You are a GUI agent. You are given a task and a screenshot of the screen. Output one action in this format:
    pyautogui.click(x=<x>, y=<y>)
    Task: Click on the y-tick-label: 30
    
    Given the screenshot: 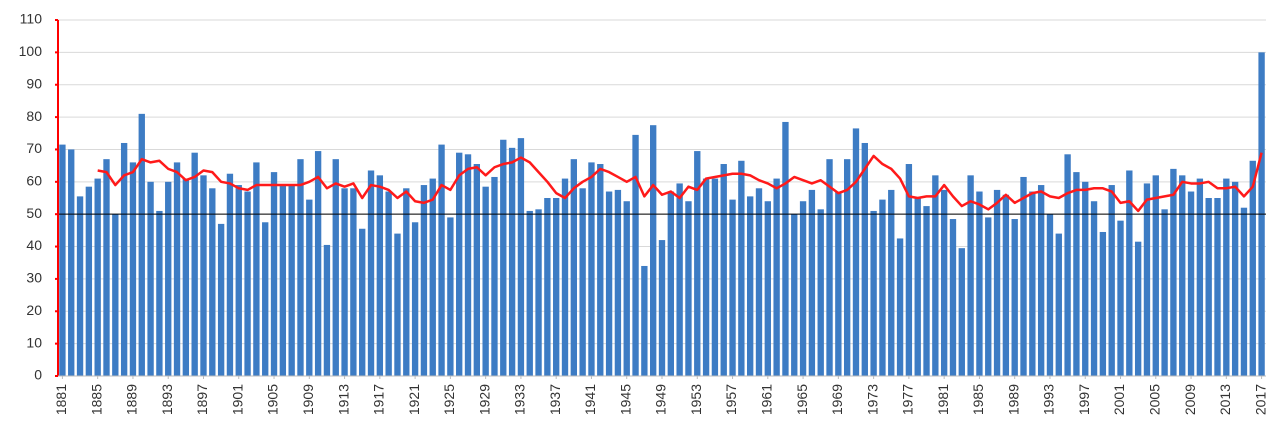 What is the action you would take?
    pyautogui.click(x=34, y=278)
    